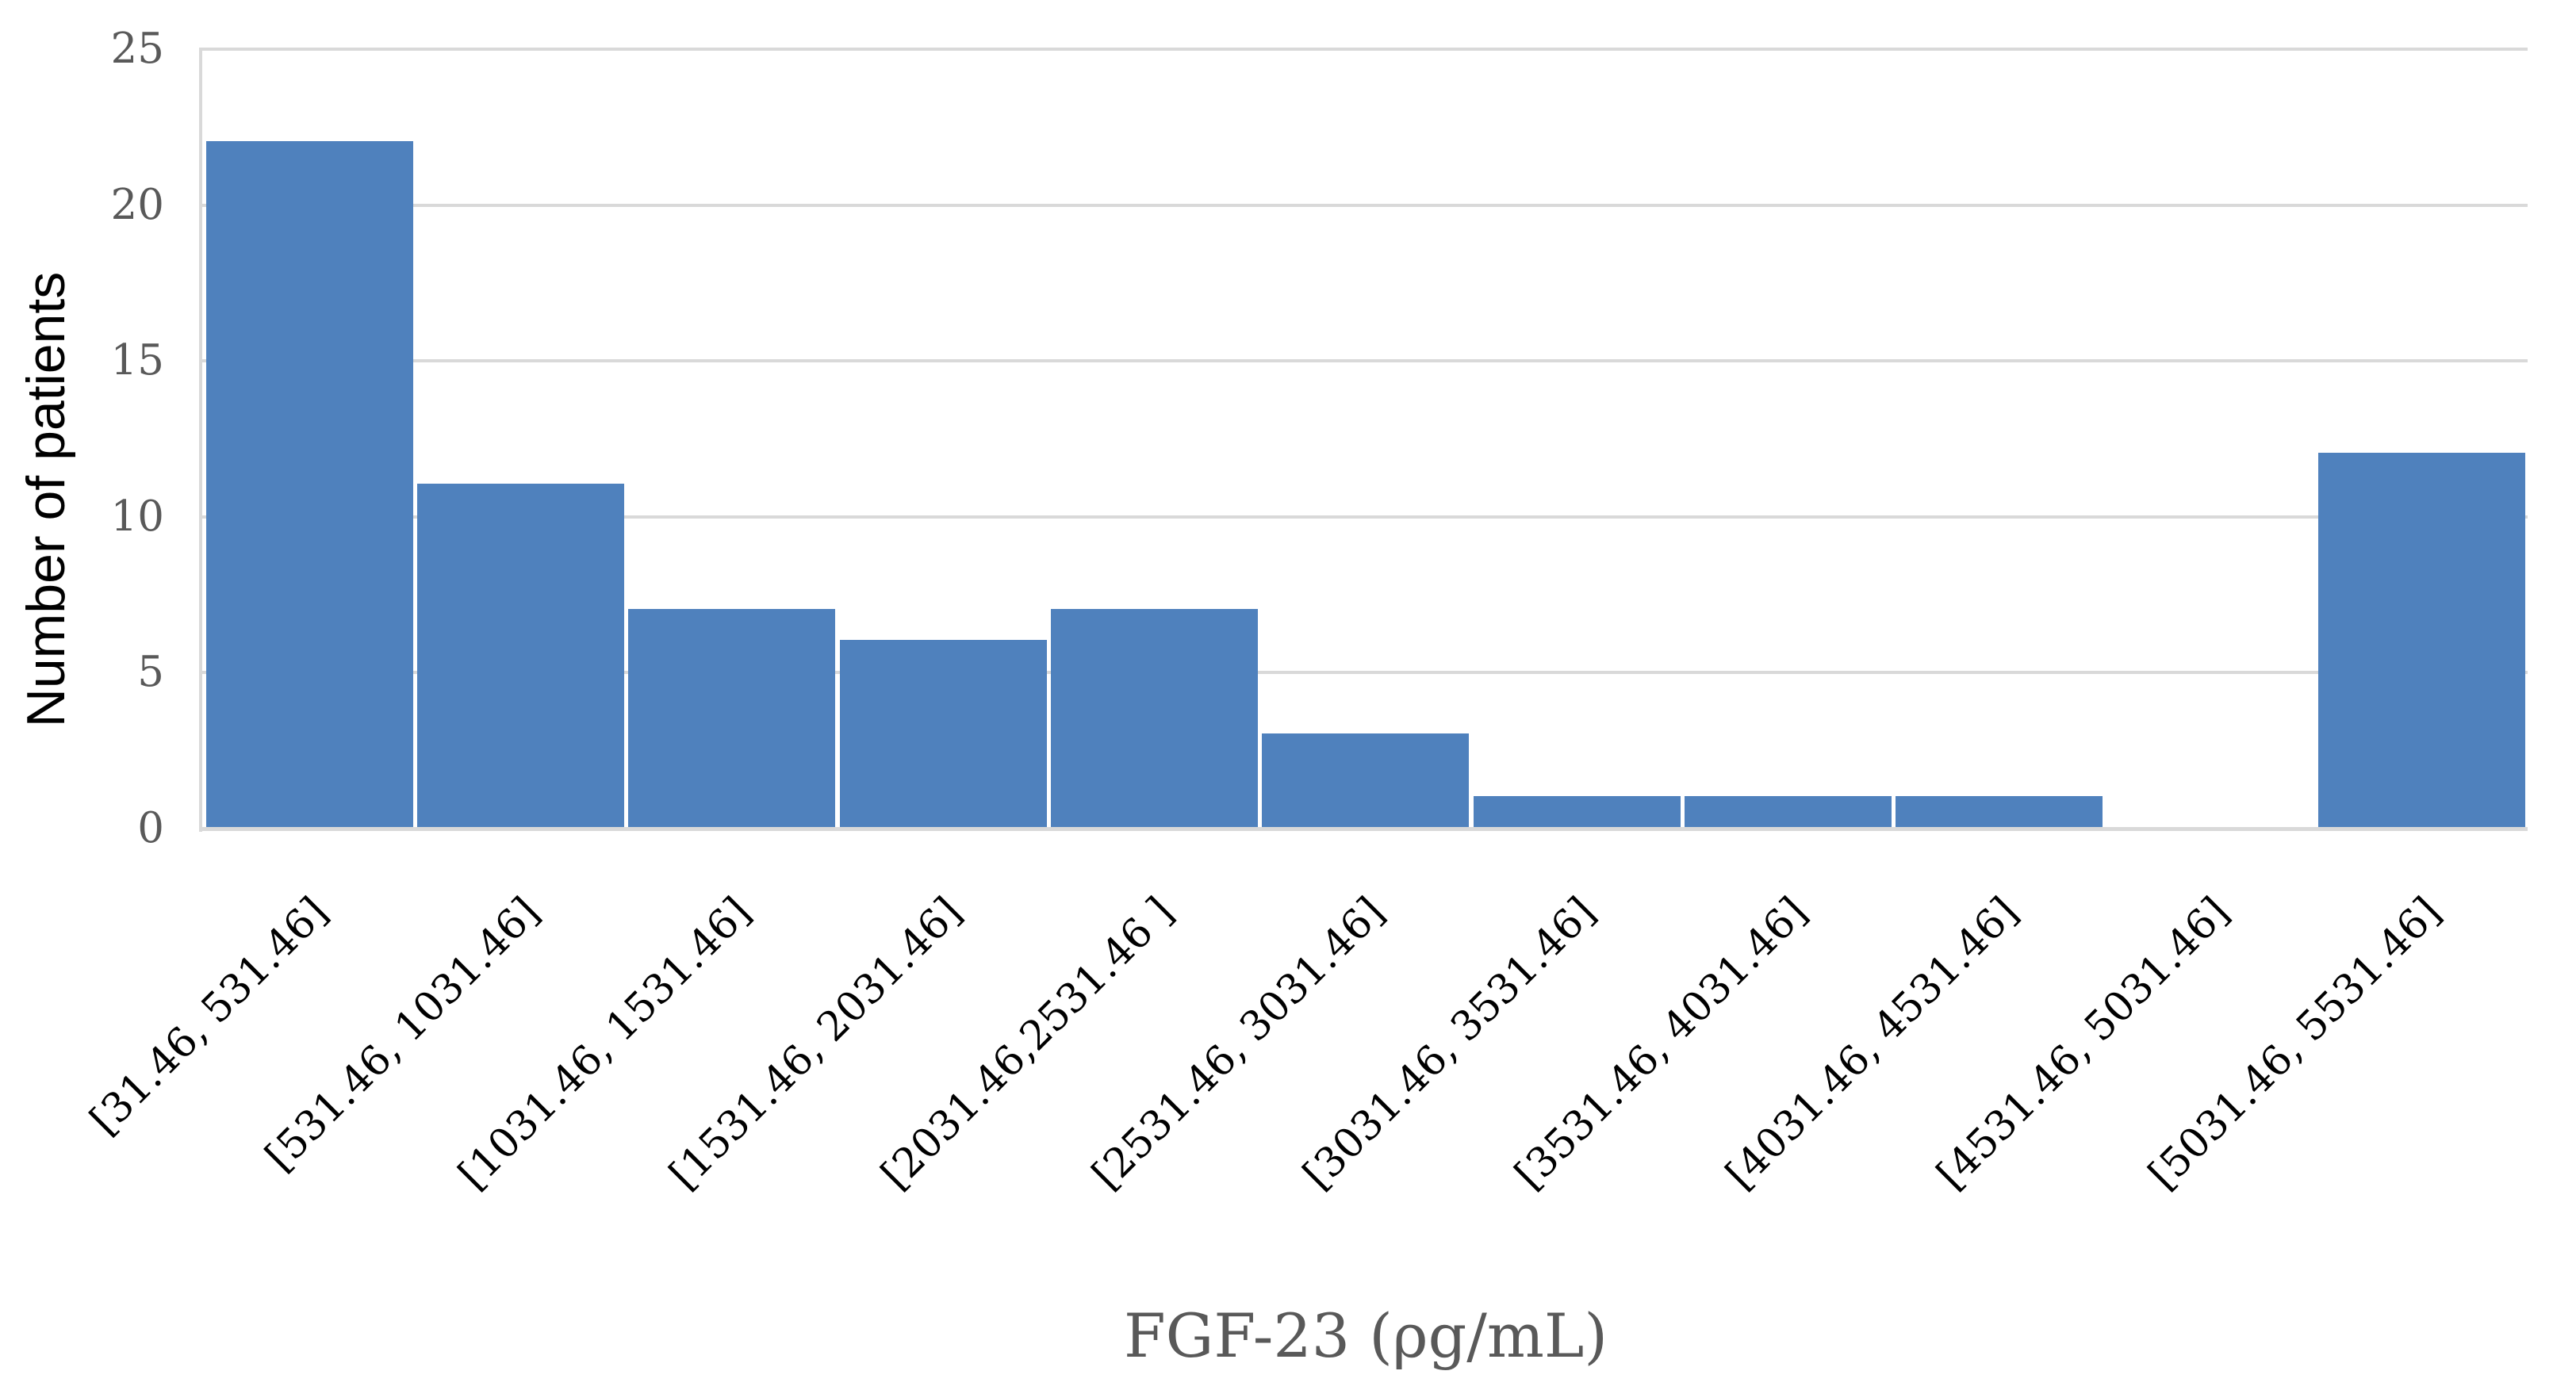 This screenshot has width=2576, height=1390. What do you see at coordinates (137, 516) in the screenshot?
I see `y-tick-label-10: 10` at bounding box center [137, 516].